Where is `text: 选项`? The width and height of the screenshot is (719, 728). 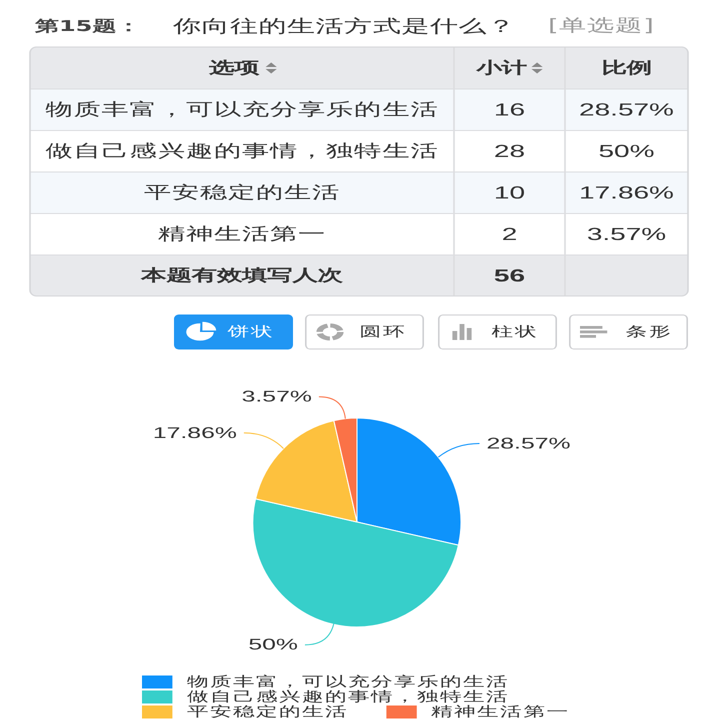
text: 选项 is located at coordinates (234, 68).